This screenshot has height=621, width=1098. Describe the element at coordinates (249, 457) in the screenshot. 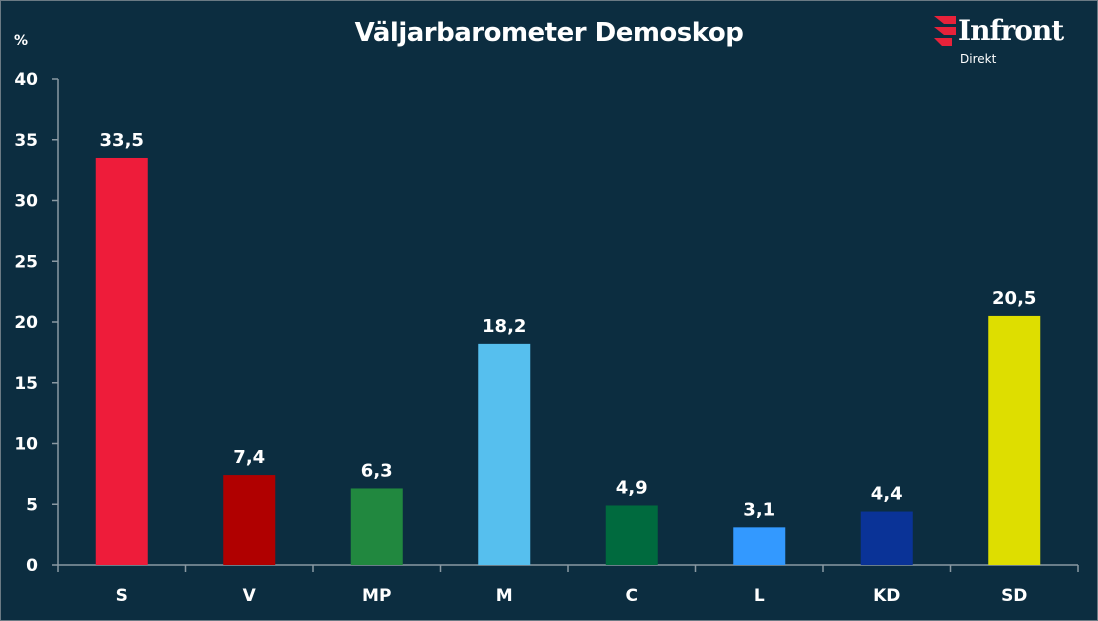

I see `value-label-v: 7,4` at that location.